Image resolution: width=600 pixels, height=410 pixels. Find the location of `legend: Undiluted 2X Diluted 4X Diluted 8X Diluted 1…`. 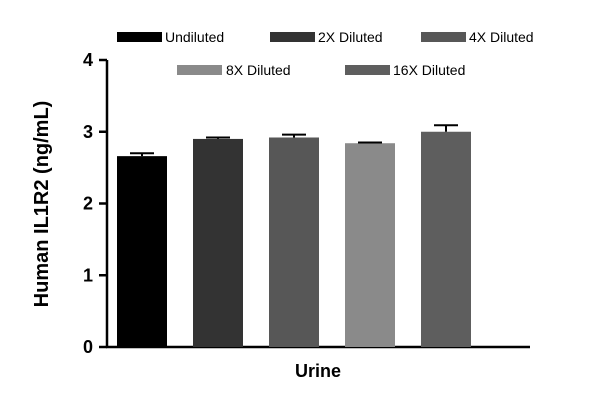

legend: Undiluted 2X Diluted 4X Diluted 8X Diluted 1… is located at coordinates (325, 53).